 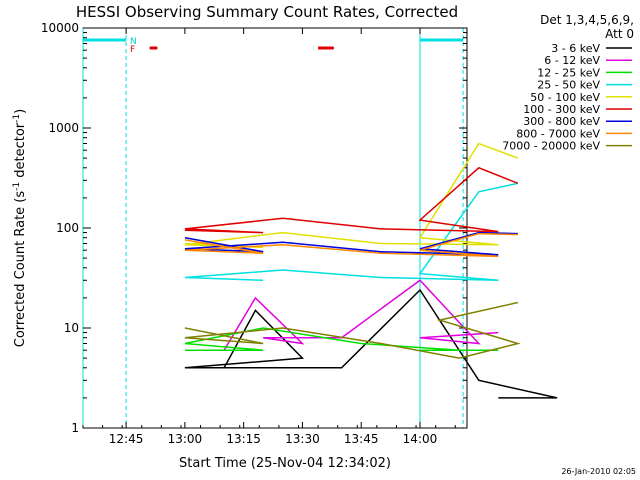 What do you see at coordinates (575, 48) in the screenshot?
I see `legend-label-1: 3 - 6 keV` at bounding box center [575, 48].